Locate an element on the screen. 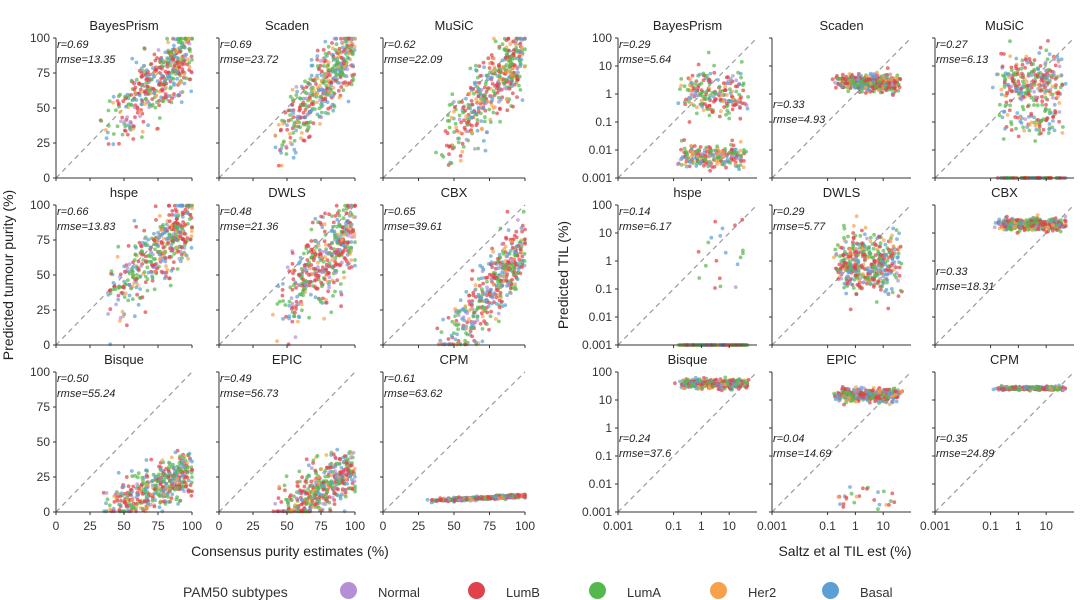  y-tick-label: 0.1 is located at coordinates (603, 122).